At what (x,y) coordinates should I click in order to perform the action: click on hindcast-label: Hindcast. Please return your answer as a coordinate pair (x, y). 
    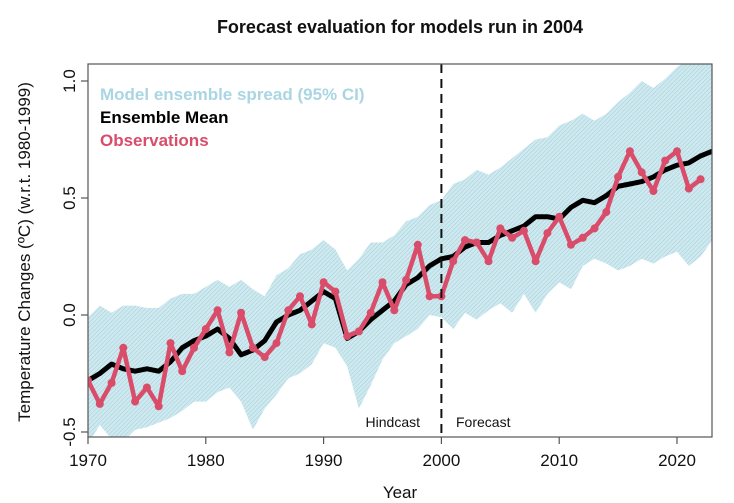
    Looking at the image, I should click on (393, 422).